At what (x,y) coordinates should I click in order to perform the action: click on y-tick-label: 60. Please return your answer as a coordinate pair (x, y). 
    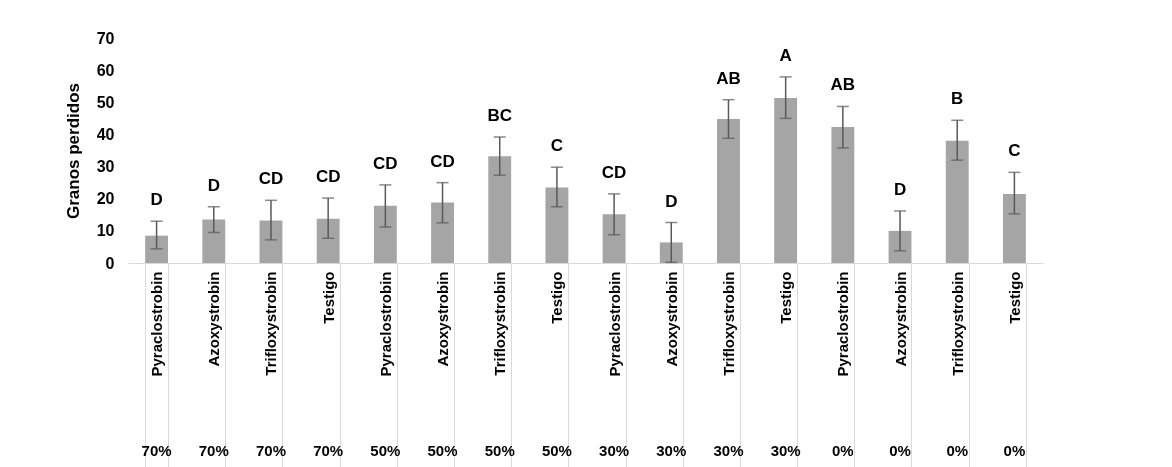
    Looking at the image, I should click on (105, 70).